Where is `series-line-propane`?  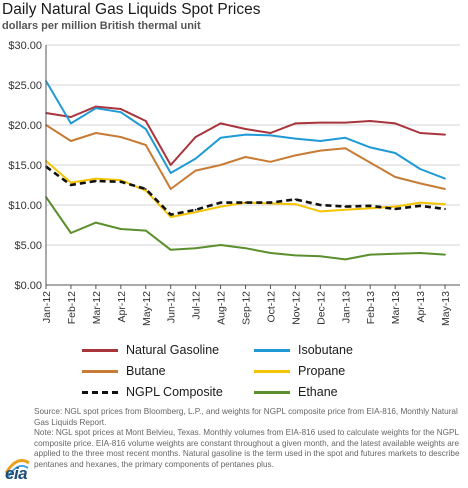 series-line-propane is located at coordinates (245, 189).